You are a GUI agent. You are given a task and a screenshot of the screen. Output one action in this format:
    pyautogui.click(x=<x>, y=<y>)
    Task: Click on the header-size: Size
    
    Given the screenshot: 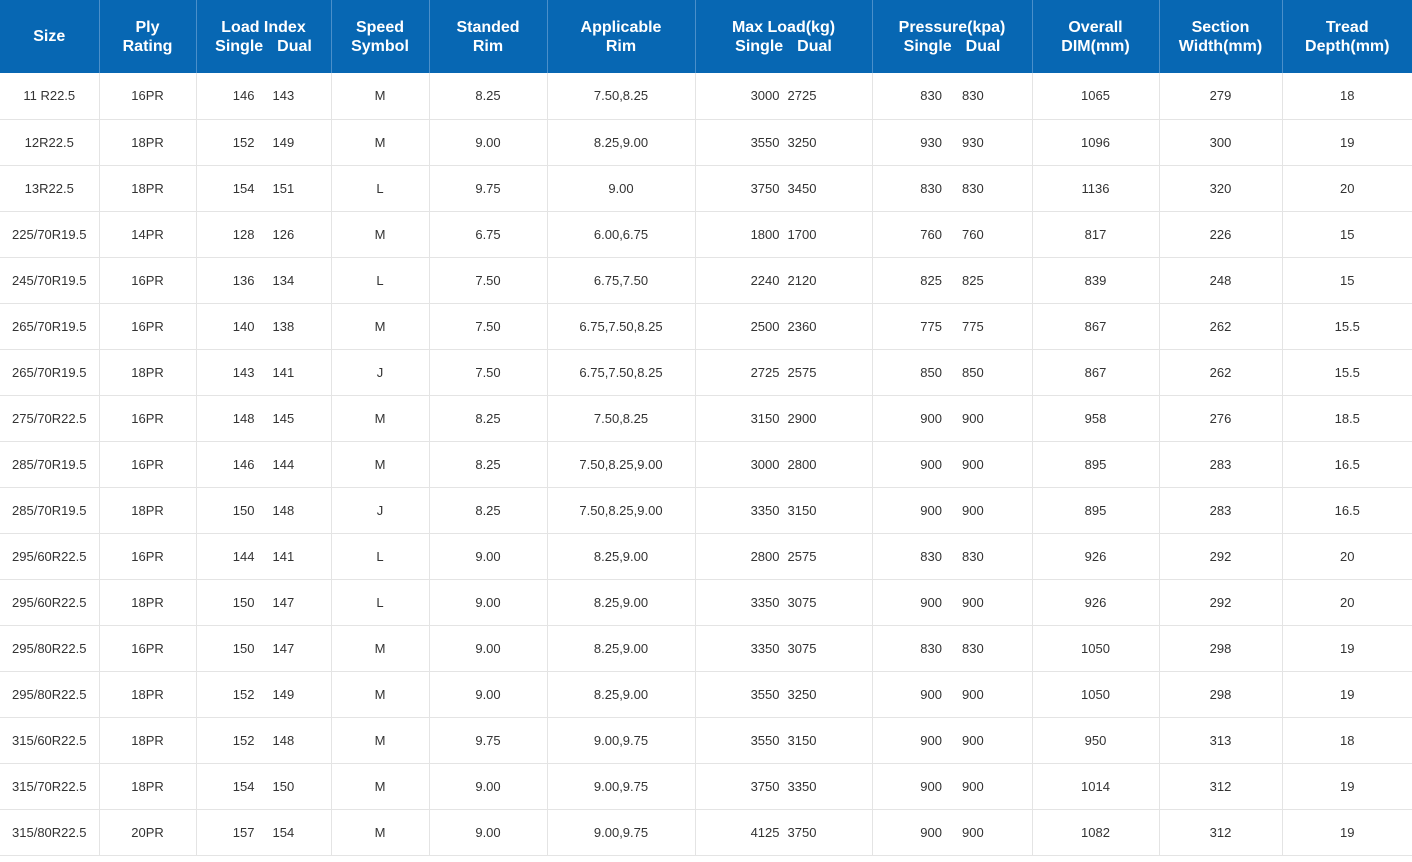 What is the action you would take?
    pyautogui.click(x=50, y=36)
    